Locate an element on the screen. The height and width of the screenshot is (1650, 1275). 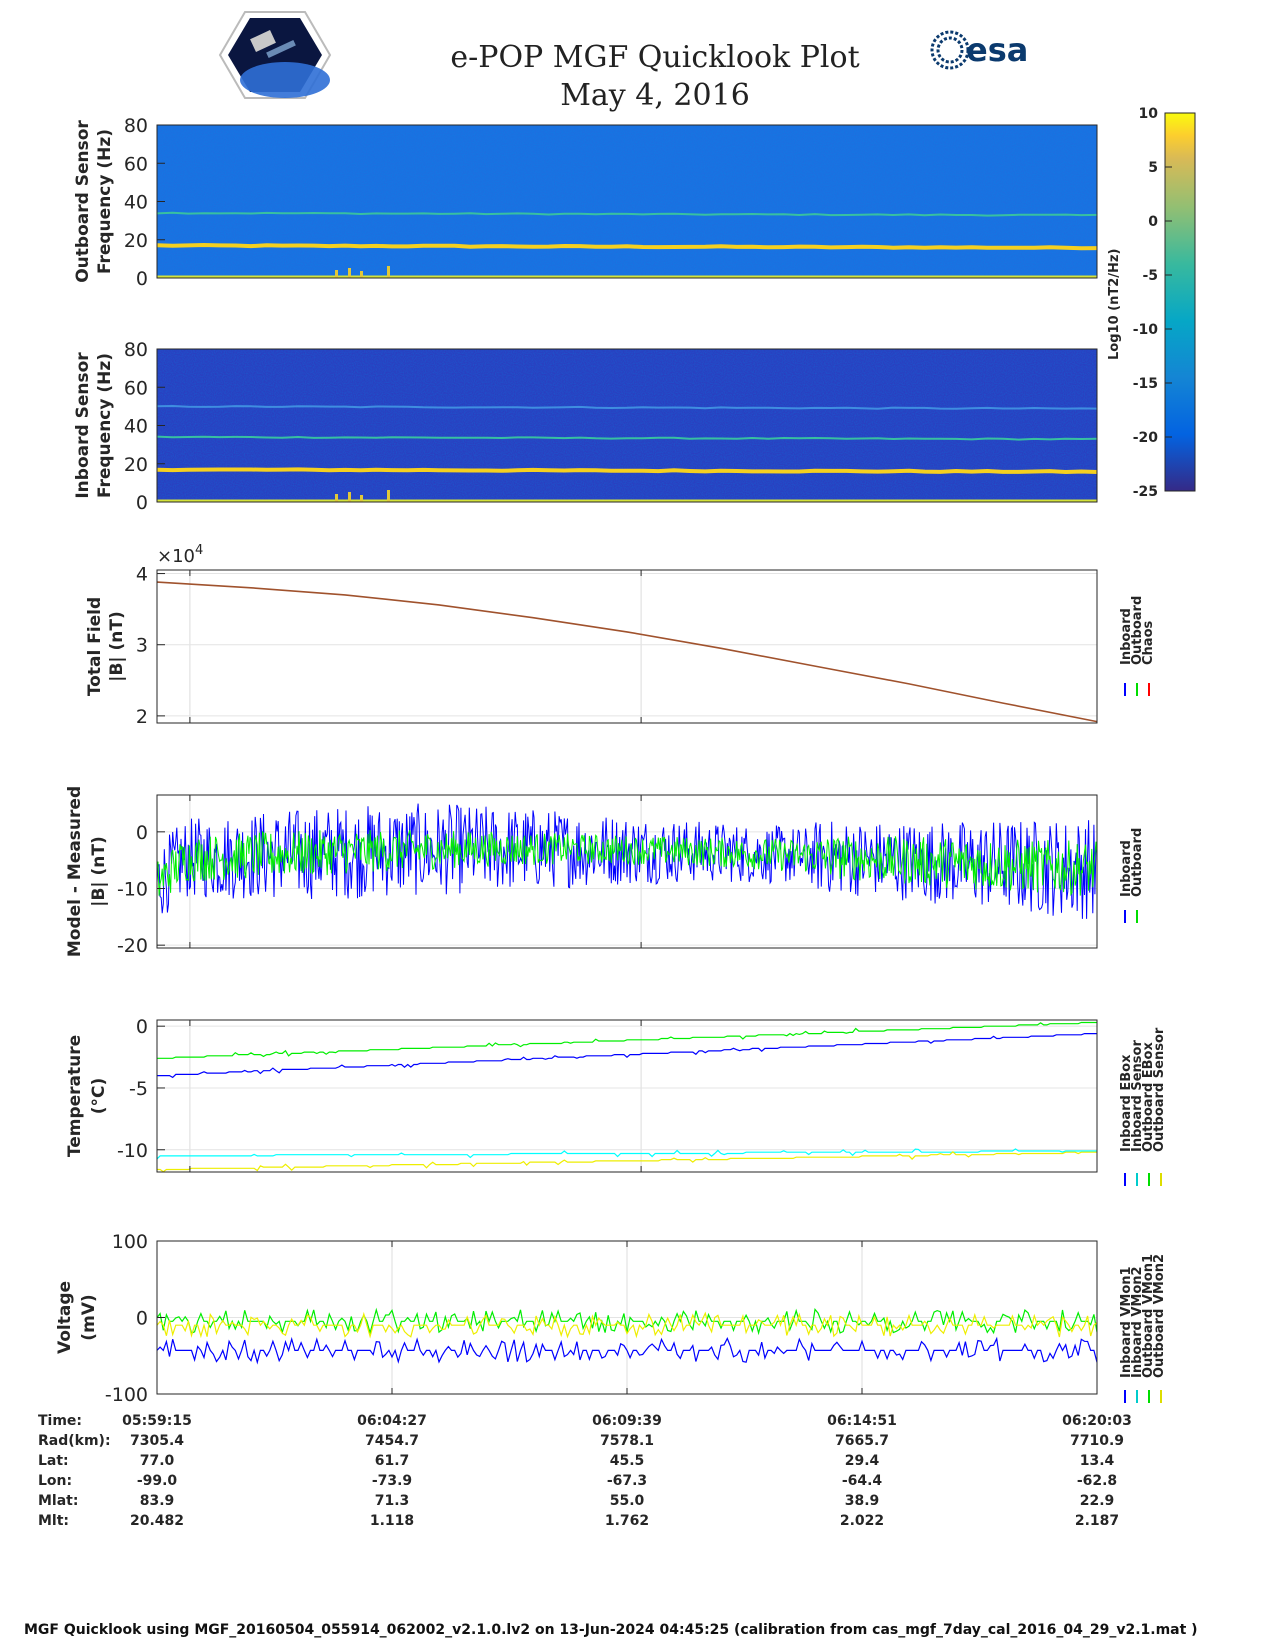
outboard-spectrogram is located at coordinates (627, 201).